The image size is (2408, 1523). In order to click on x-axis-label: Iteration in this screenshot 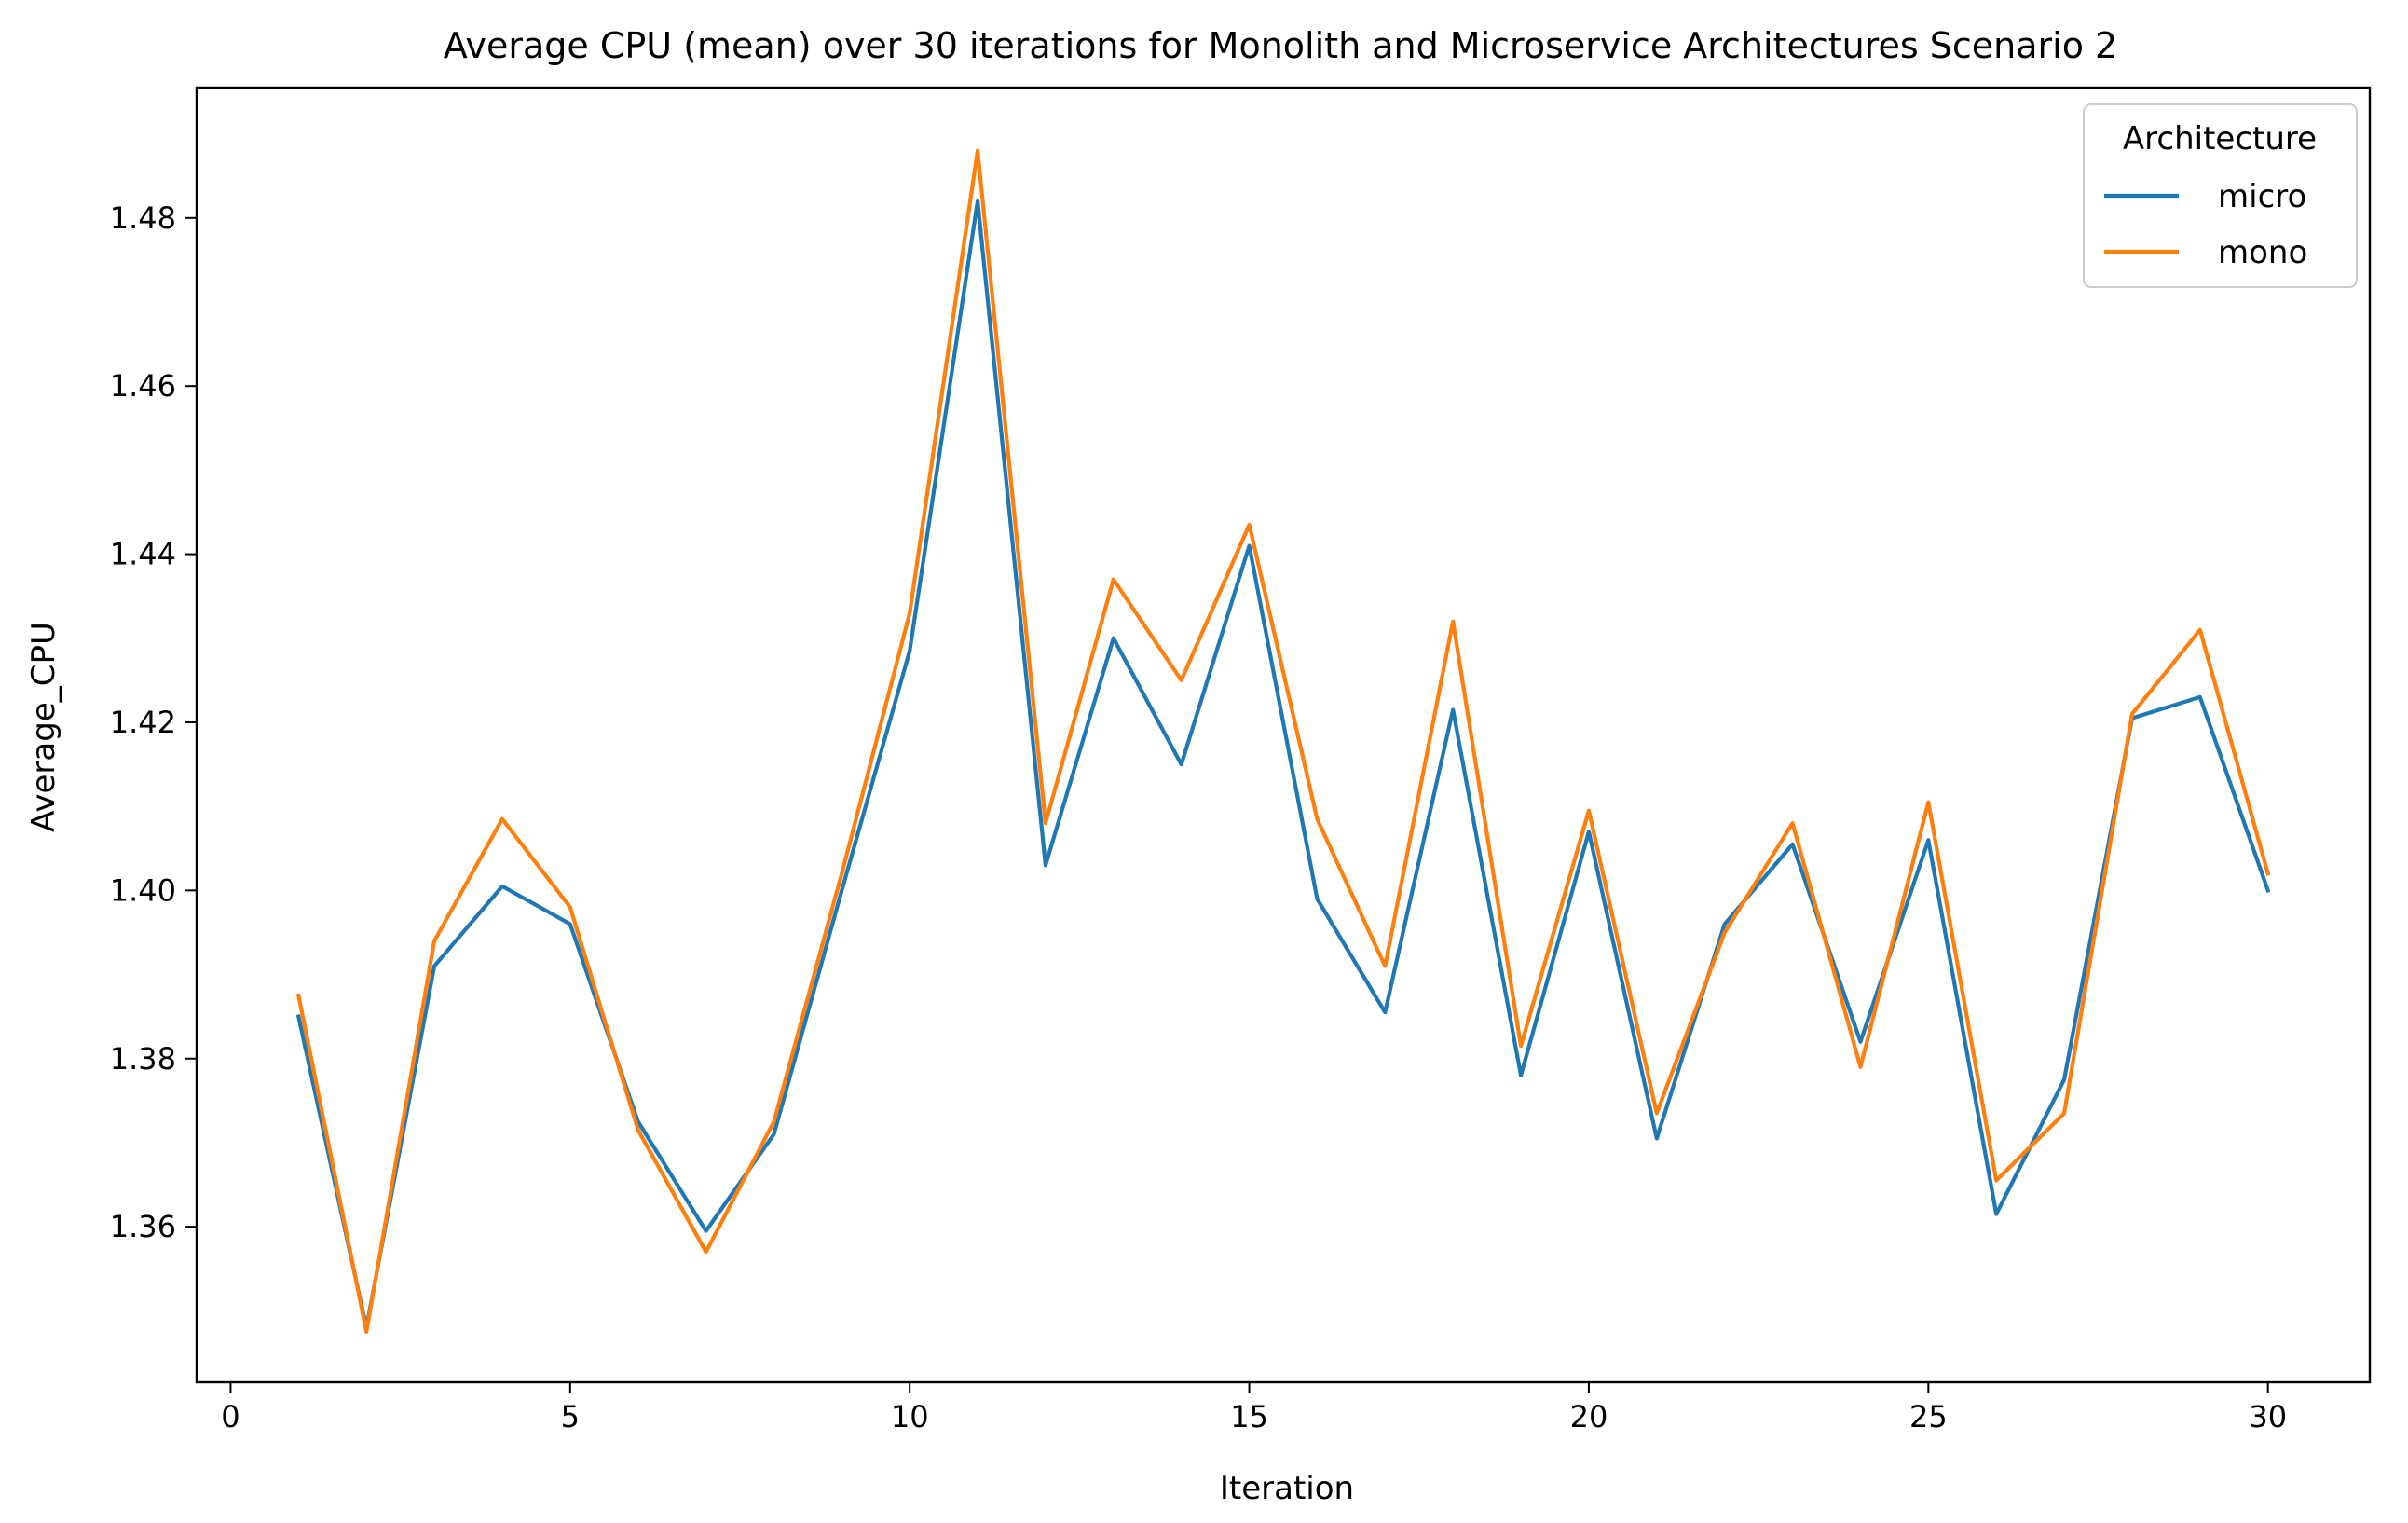, I will do `click(1287, 1488)`.